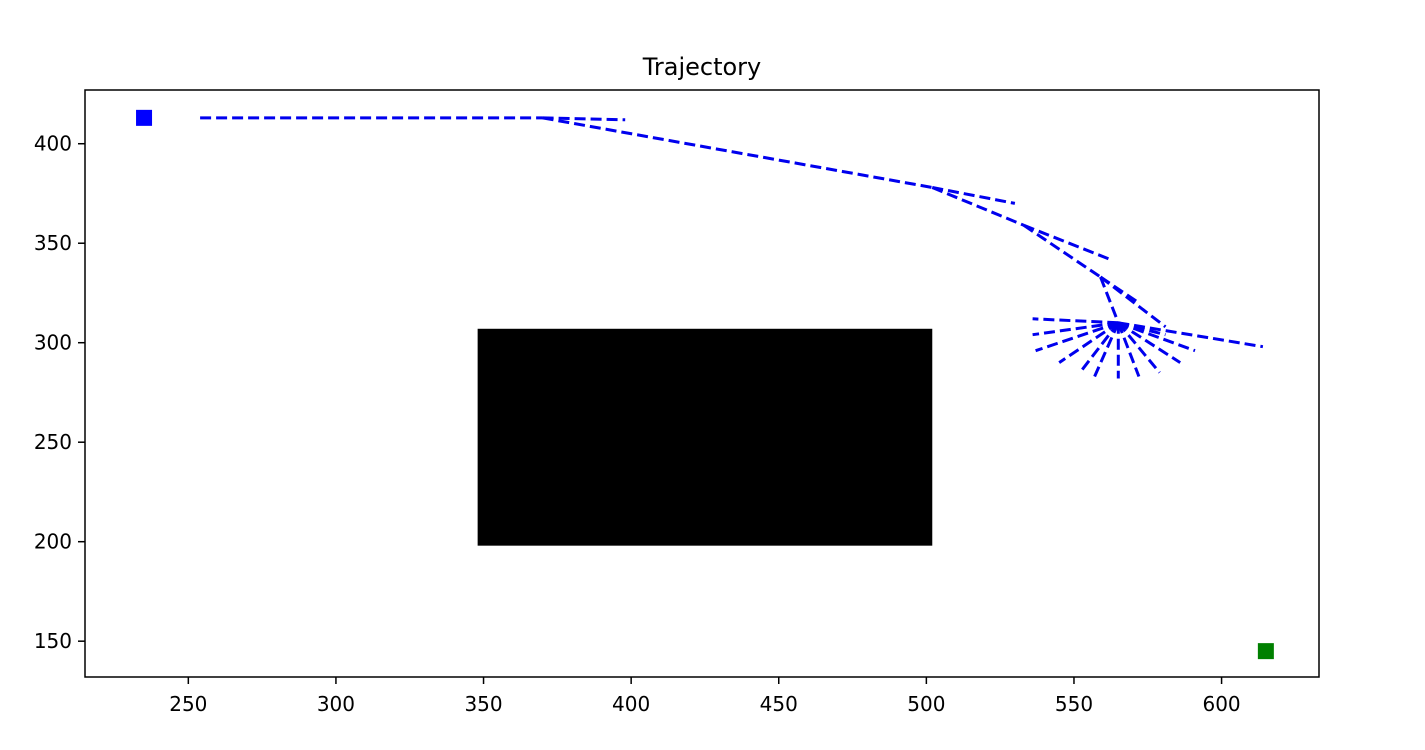 Image resolution: width=1425 pixels, height=750 pixels. What do you see at coordinates (779, 704) in the screenshot?
I see `x-tick-label-450: 450` at bounding box center [779, 704].